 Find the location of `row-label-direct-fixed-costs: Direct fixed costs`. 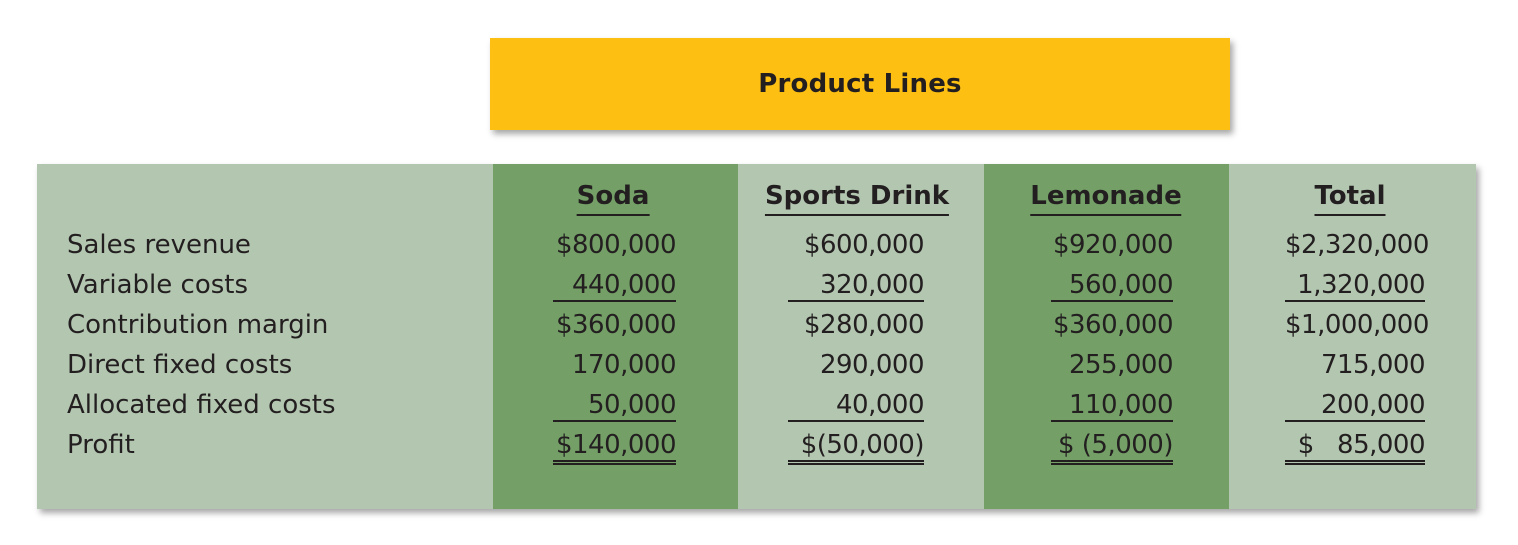

row-label-direct-fixed-costs: Direct fixed costs is located at coordinates (180, 365).